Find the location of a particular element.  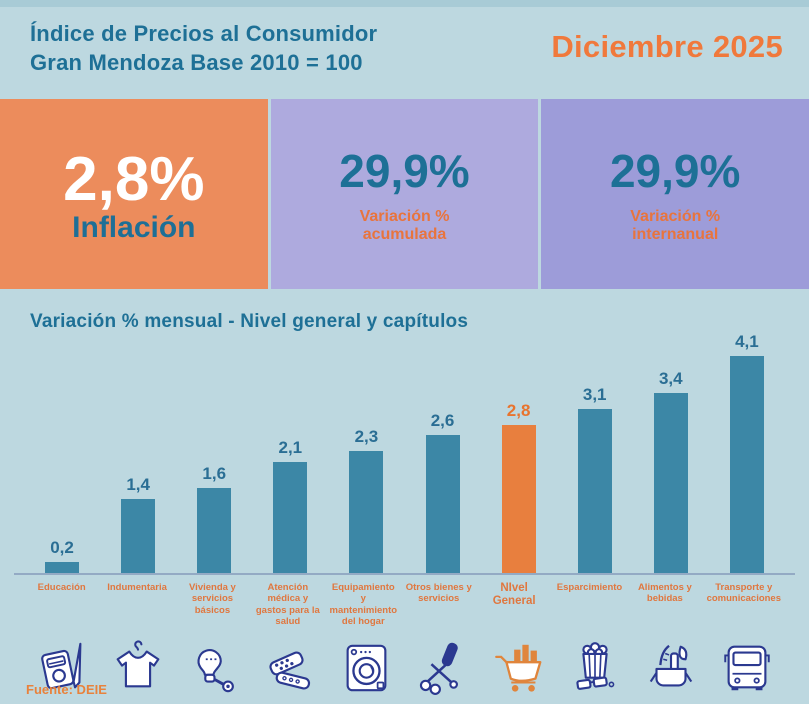

category-label: Indumentaria is located at coordinates (137, 587).